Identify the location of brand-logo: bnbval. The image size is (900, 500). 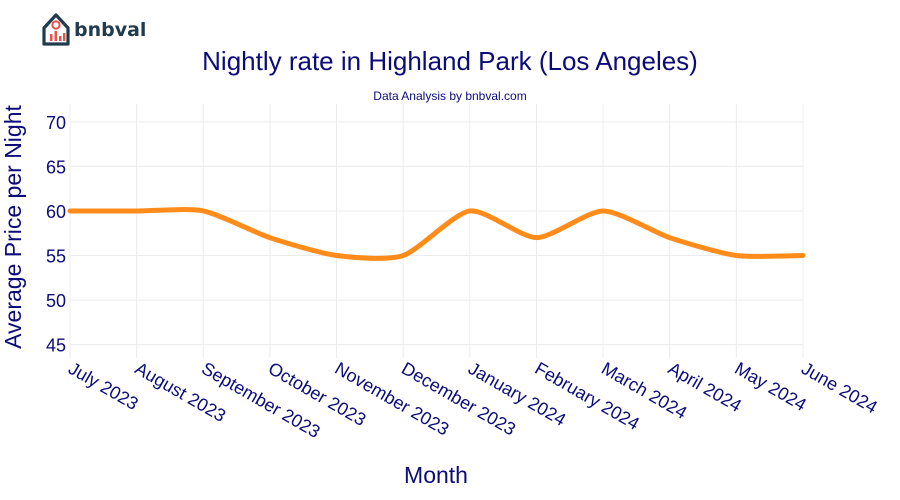
(94, 29).